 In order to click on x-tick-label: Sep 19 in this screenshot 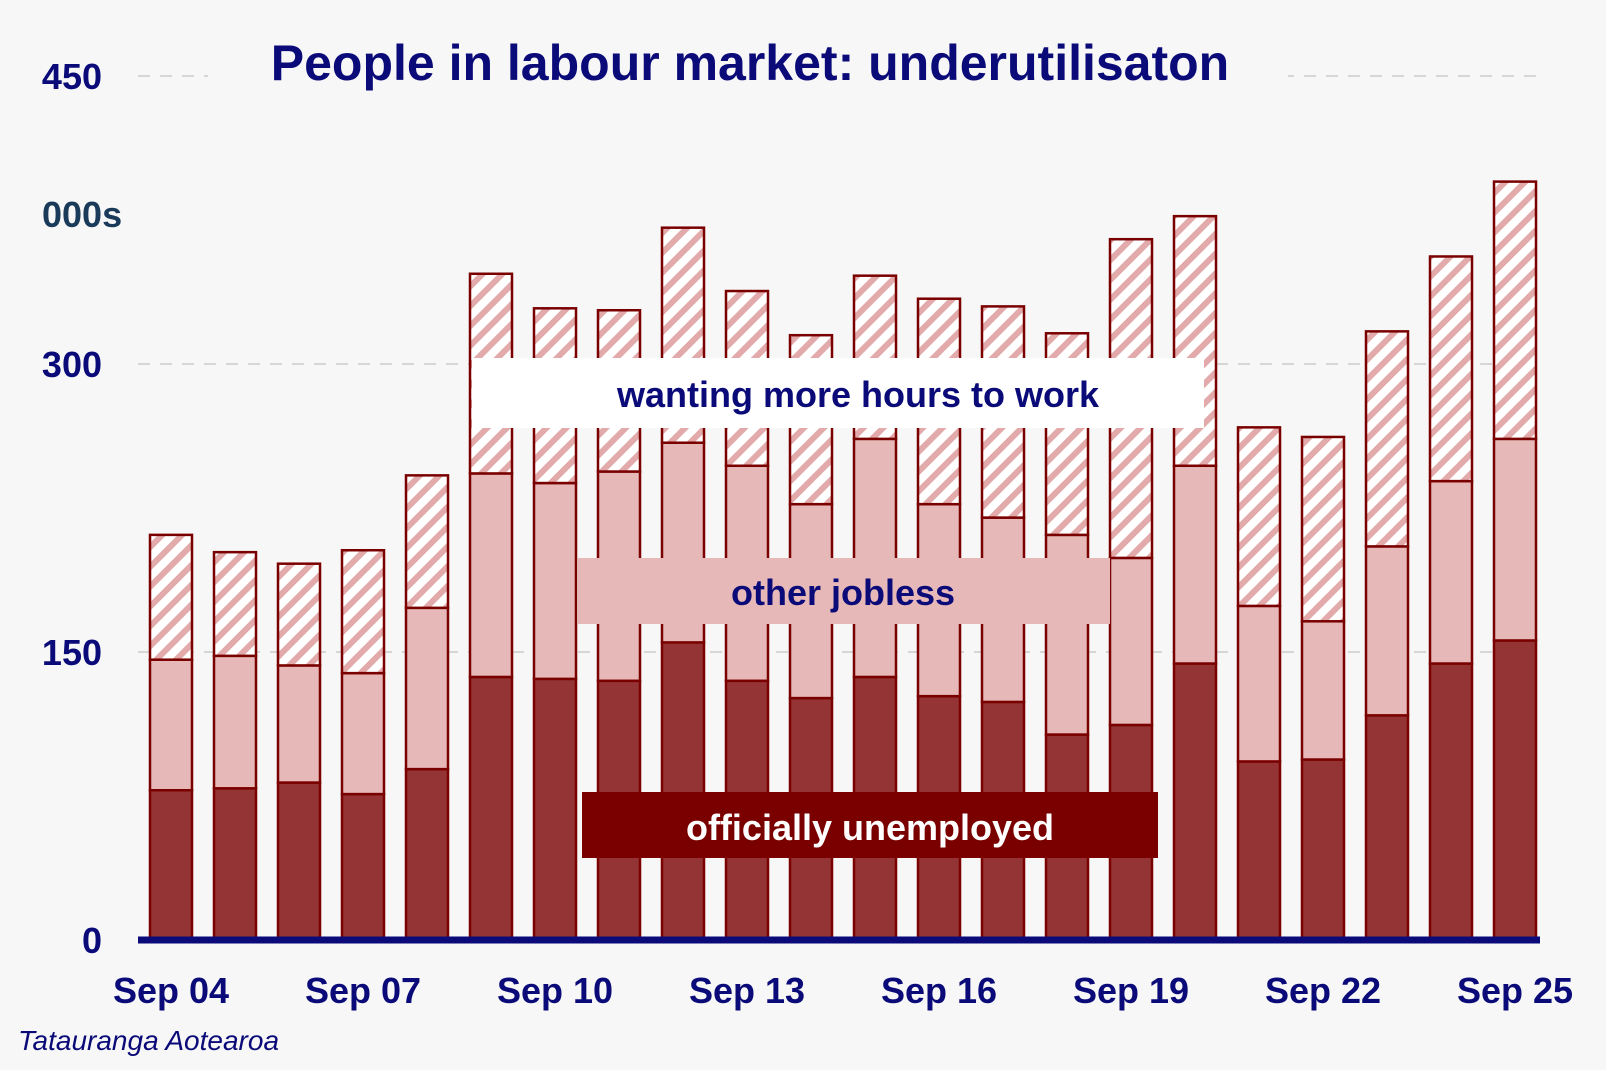, I will do `click(1131, 990)`.